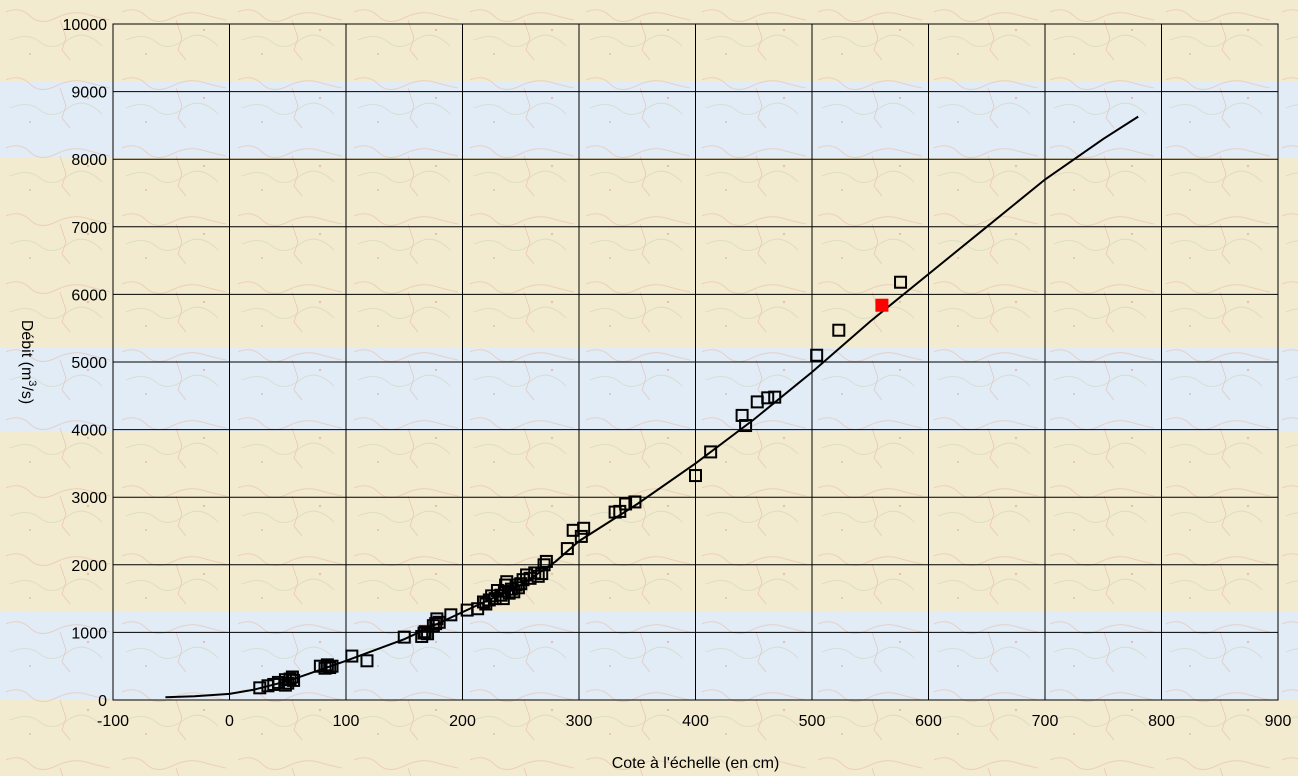 The width and height of the screenshot is (1298, 776). I want to click on y-axis-label-superscript: 3, so click(32, 383).